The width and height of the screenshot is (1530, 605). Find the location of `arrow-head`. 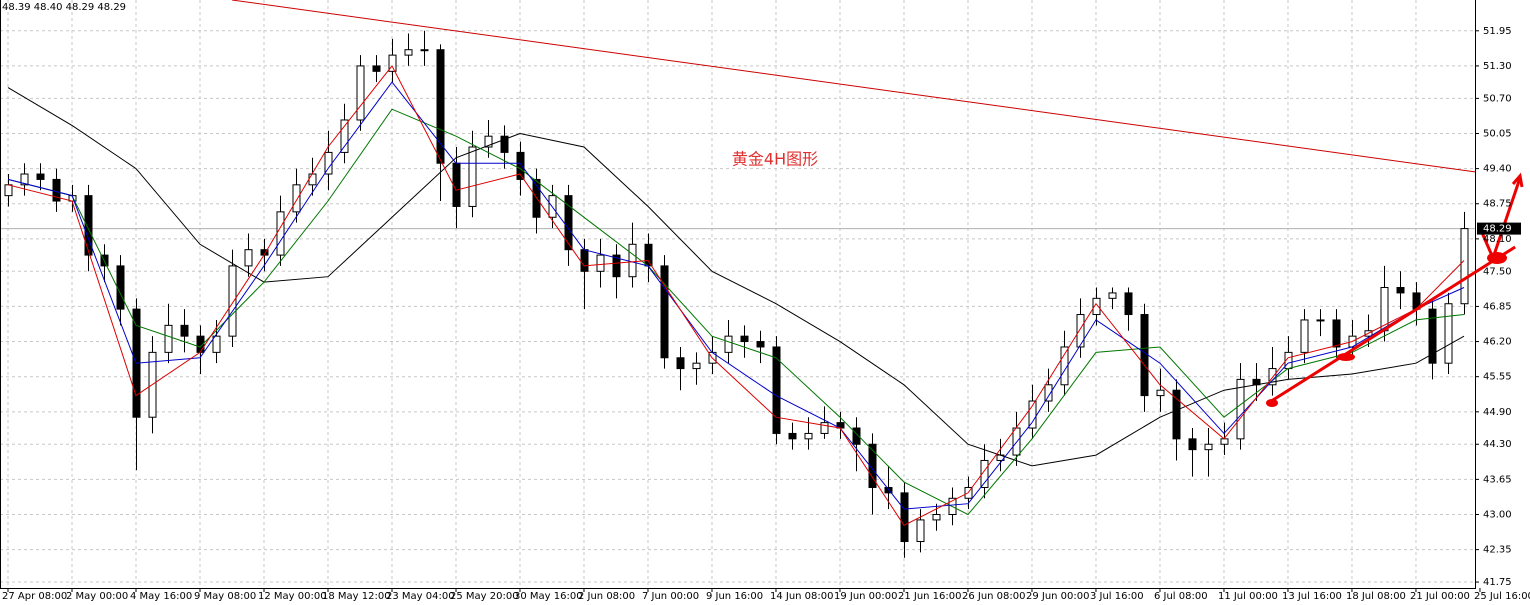

arrow-head is located at coordinates (1517, 180).